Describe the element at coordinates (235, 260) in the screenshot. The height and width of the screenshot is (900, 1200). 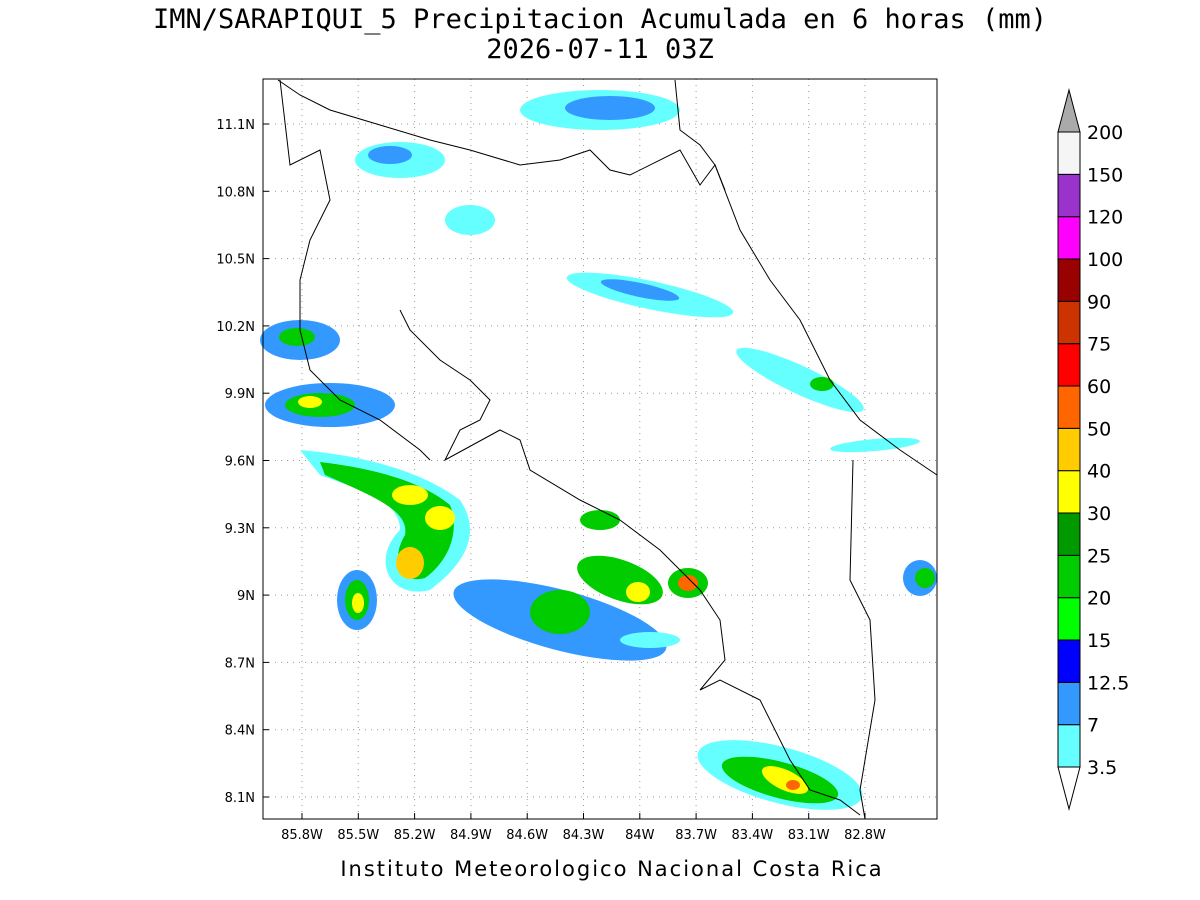
I see `lat-tick-label: 10.5N` at that location.